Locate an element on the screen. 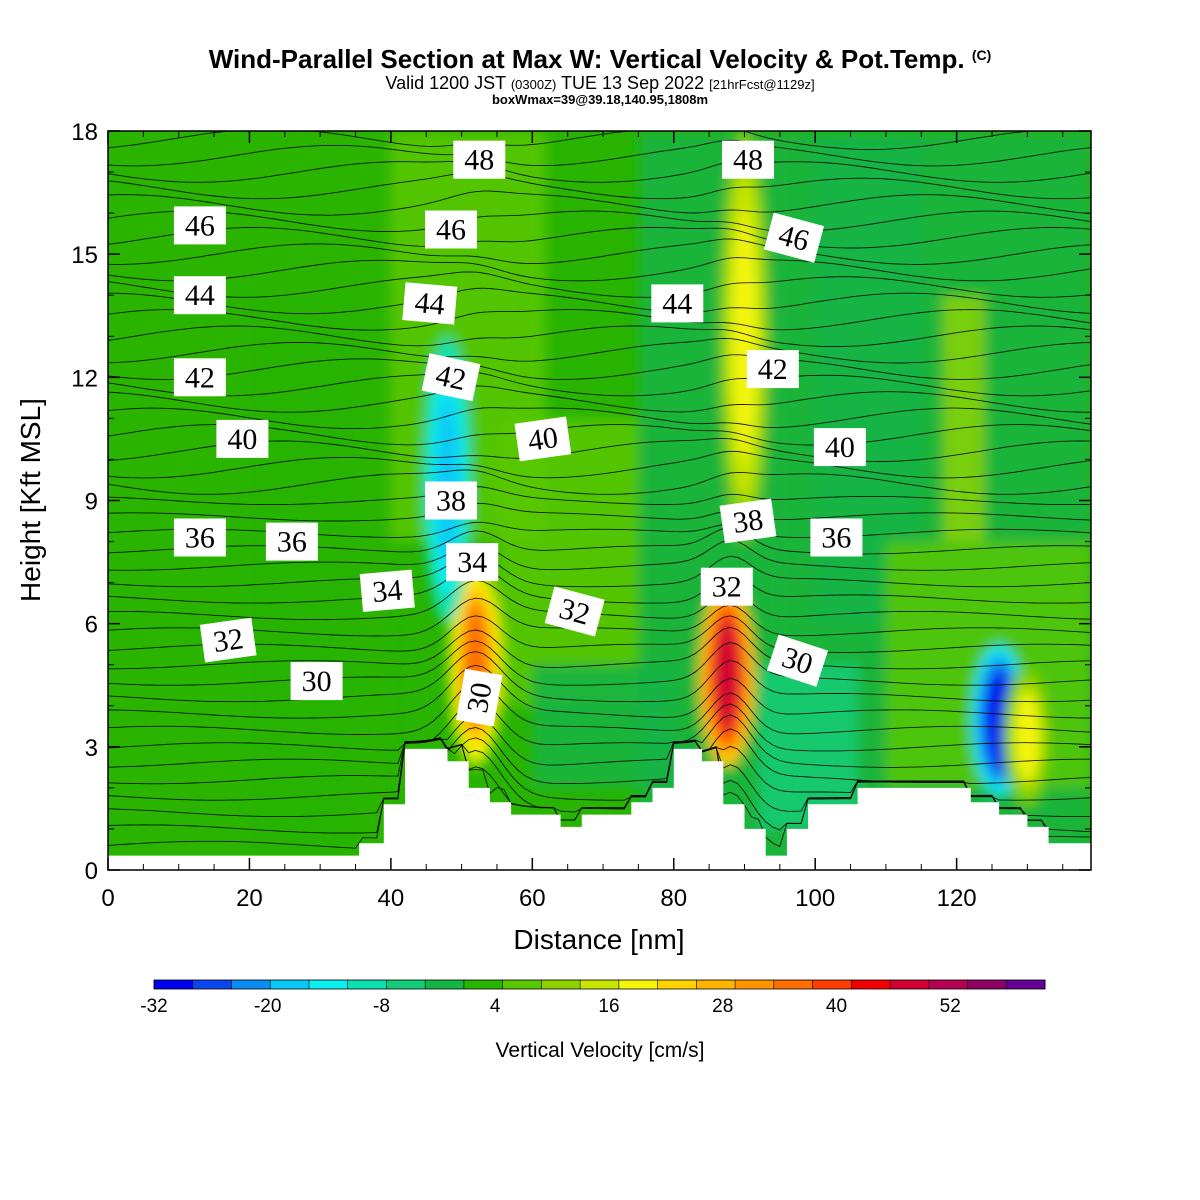  x-tick-label: 120 is located at coordinates (957, 898).